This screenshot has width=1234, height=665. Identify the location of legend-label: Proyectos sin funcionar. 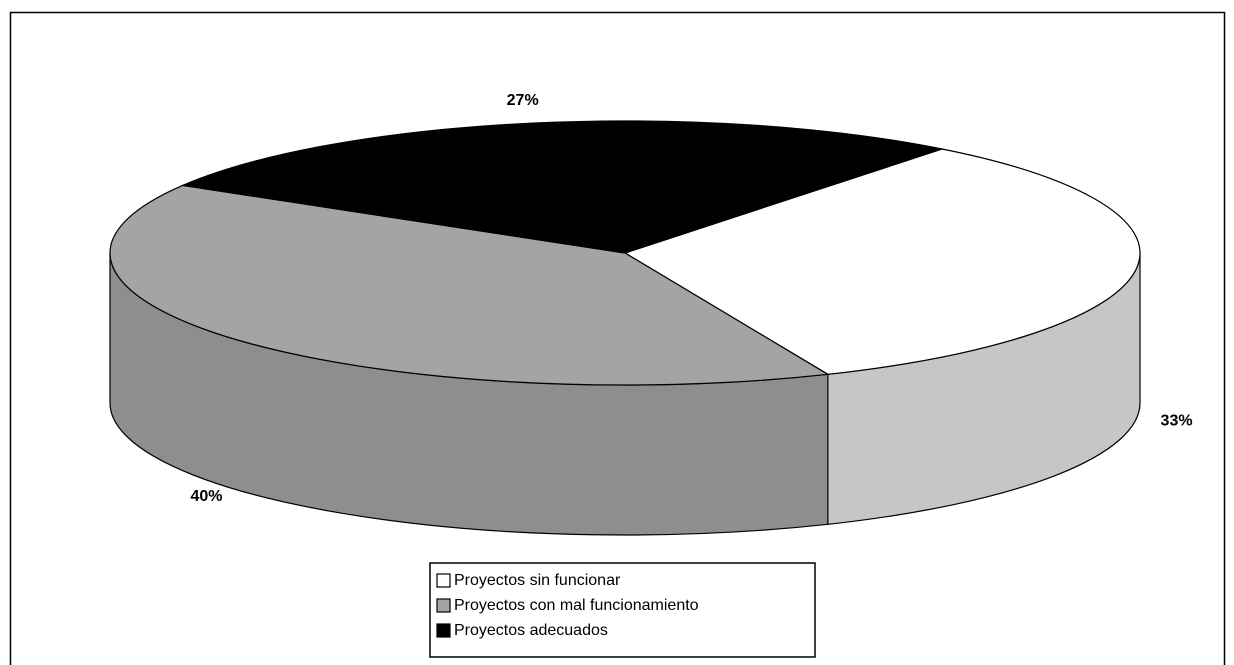
(537, 580).